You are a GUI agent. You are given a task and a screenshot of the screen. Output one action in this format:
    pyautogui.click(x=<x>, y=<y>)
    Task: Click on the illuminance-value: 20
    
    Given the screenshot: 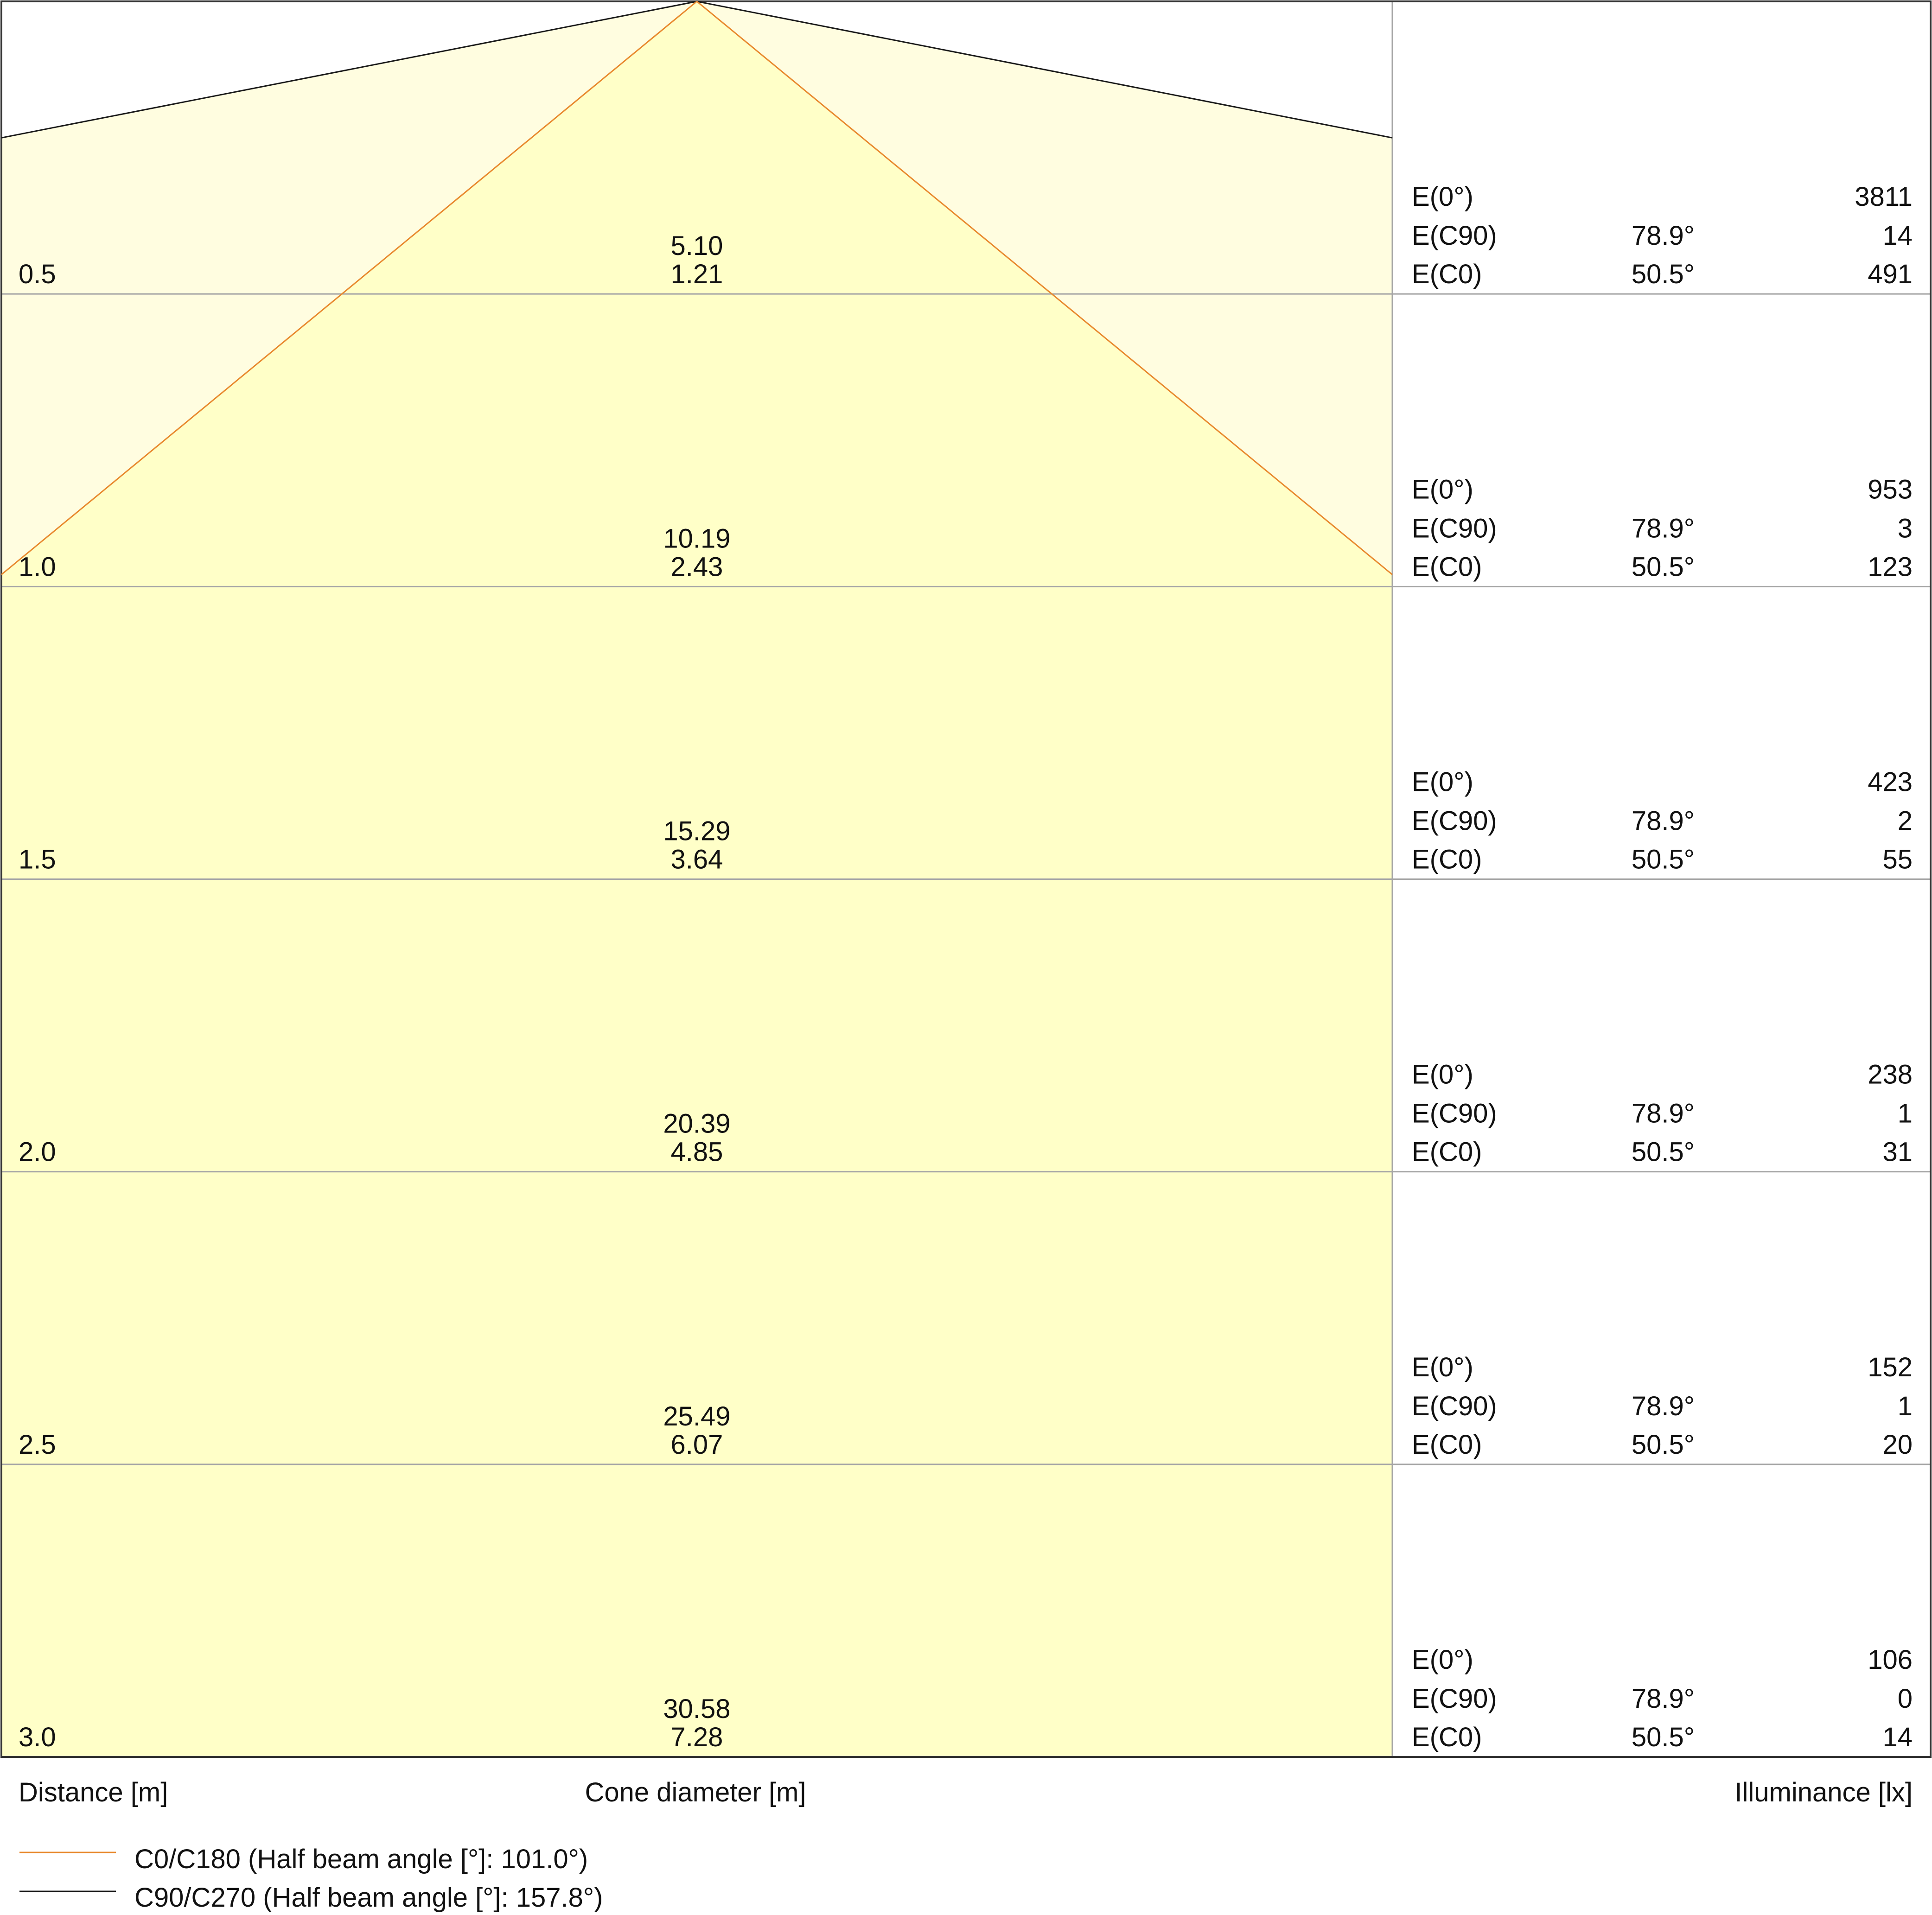 What is the action you would take?
    pyautogui.click(x=1898, y=1445)
    